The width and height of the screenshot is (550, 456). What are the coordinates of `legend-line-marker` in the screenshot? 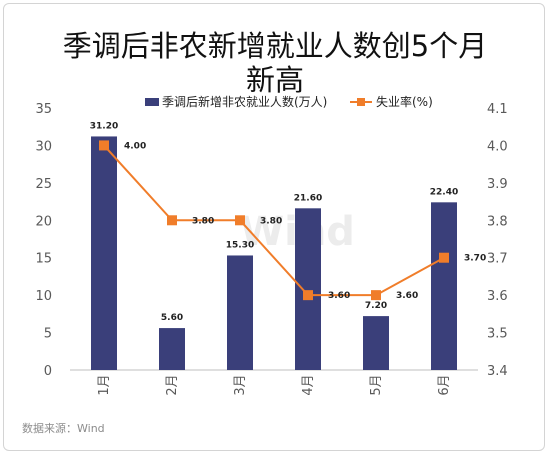 It's located at (361, 102).